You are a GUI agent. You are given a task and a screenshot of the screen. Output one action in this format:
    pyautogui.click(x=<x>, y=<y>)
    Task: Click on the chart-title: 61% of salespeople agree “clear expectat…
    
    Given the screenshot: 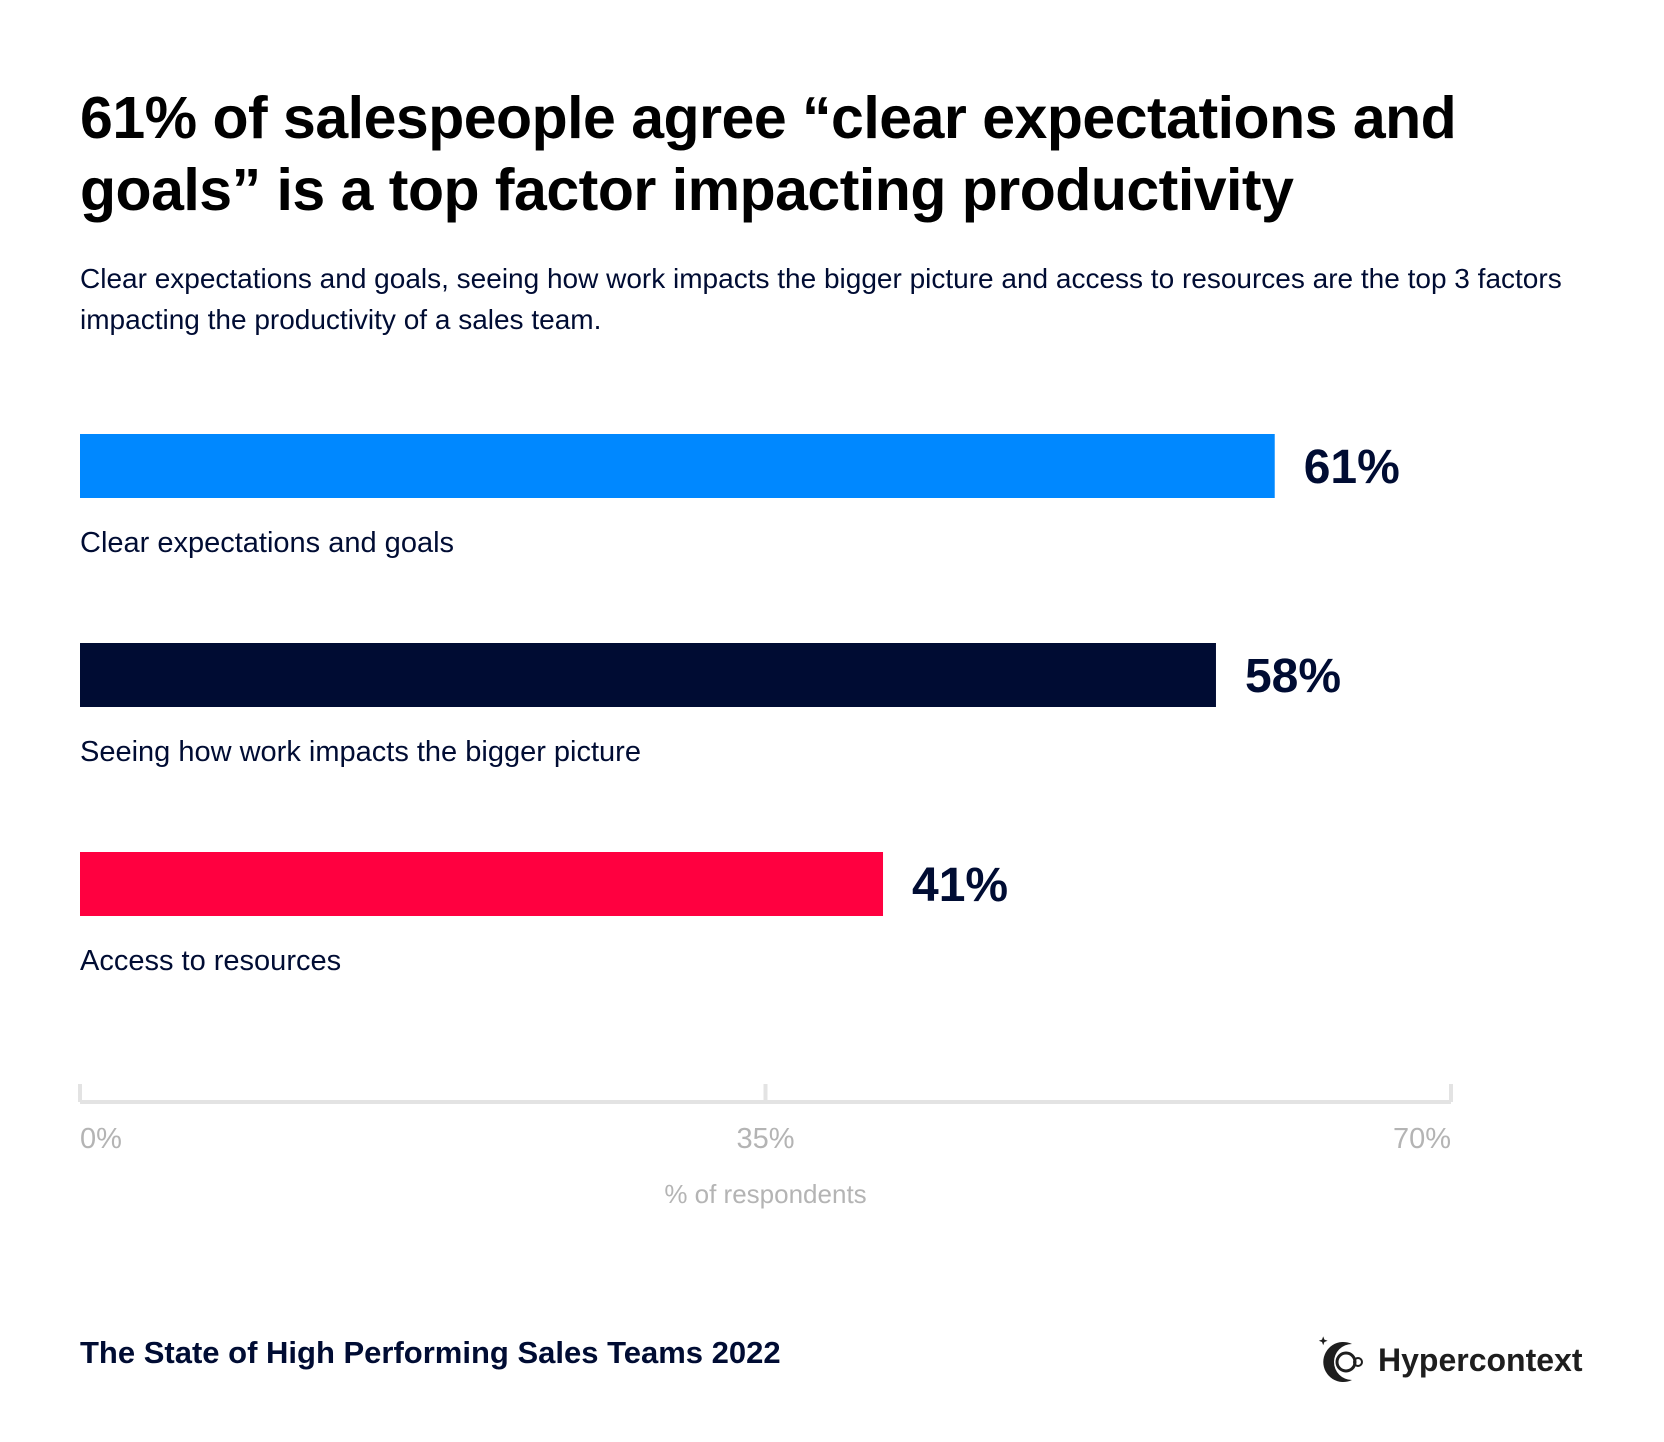 What is the action you would take?
    pyautogui.click(x=768, y=154)
    